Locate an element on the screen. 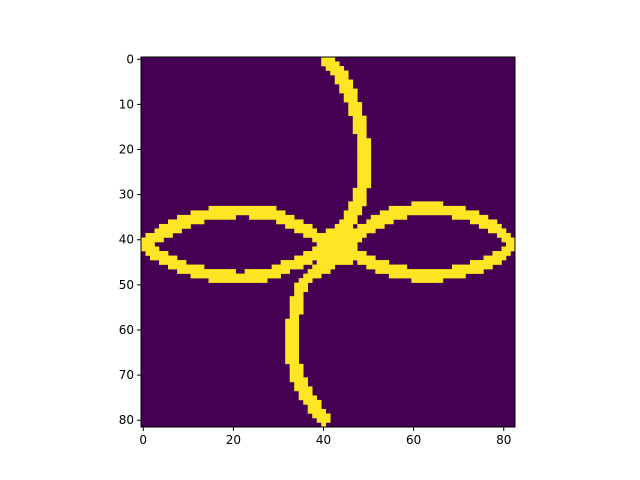  y-tick-label: 30 is located at coordinates (126, 195).